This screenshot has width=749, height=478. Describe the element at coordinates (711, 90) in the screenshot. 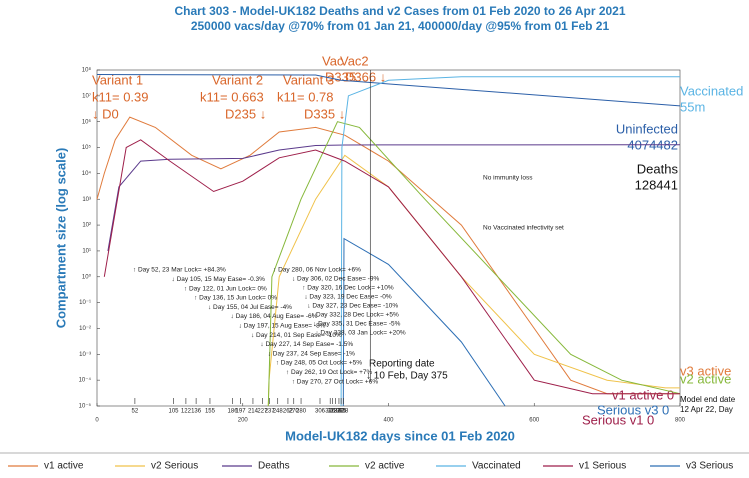

I see `vaccinated-label: Vaccinated` at that location.